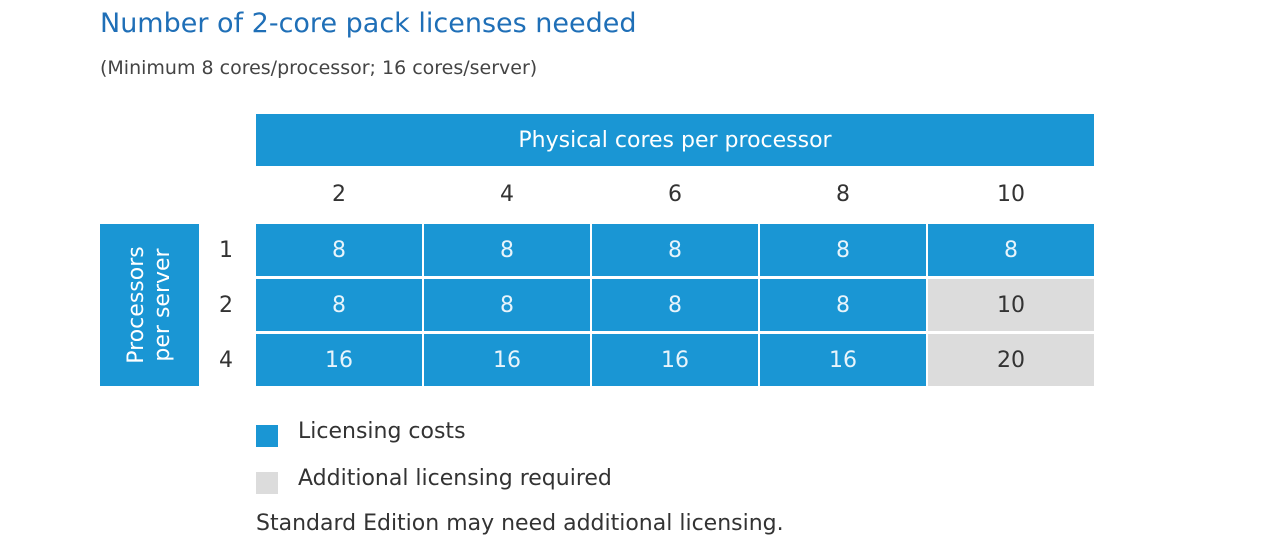  What do you see at coordinates (368, 23) in the screenshot?
I see `chart-title: Number of 2-core pack licenses needed` at bounding box center [368, 23].